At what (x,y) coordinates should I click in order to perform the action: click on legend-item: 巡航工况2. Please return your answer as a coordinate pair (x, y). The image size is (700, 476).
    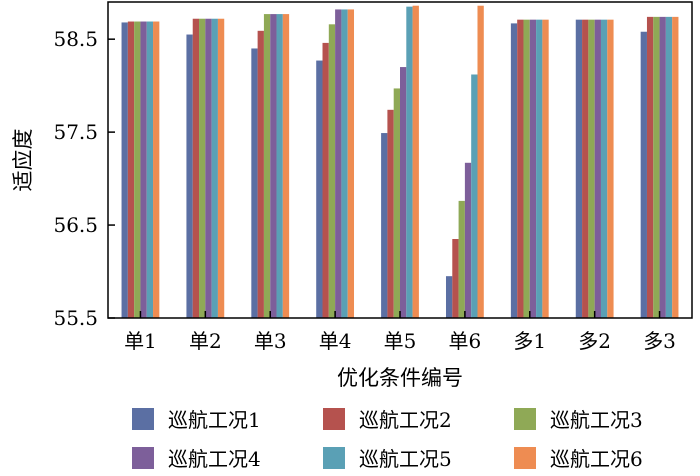
    Looking at the image, I should click on (387, 420).